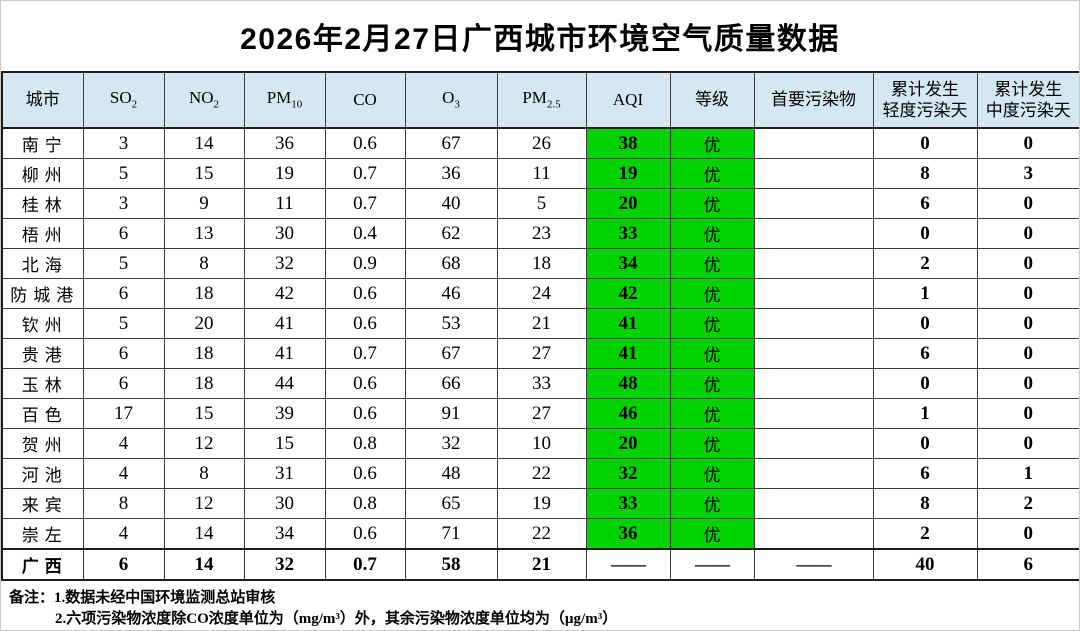 The height and width of the screenshot is (631, 1080). Describe the element at coordinates (451, 503) in the screenshot. I see `o3-cell: 65` at that location.